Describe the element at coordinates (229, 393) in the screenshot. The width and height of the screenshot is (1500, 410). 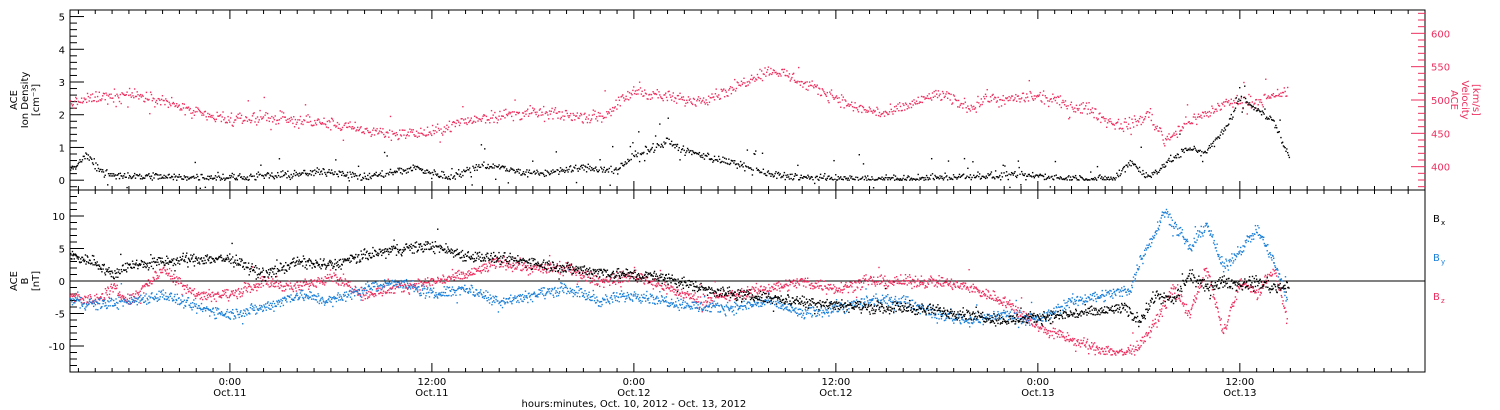
I see `x-tick-label-date: Oct.11` at that location.